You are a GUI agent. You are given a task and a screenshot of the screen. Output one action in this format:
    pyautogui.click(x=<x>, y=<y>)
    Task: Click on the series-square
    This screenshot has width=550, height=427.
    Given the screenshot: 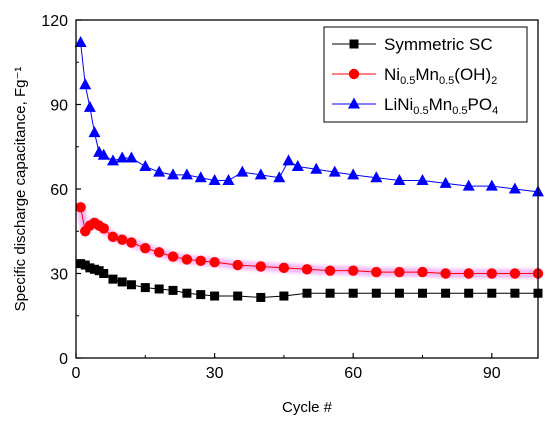 What is the action you would take?
    pyautogui.click(x=309, y=280)
    